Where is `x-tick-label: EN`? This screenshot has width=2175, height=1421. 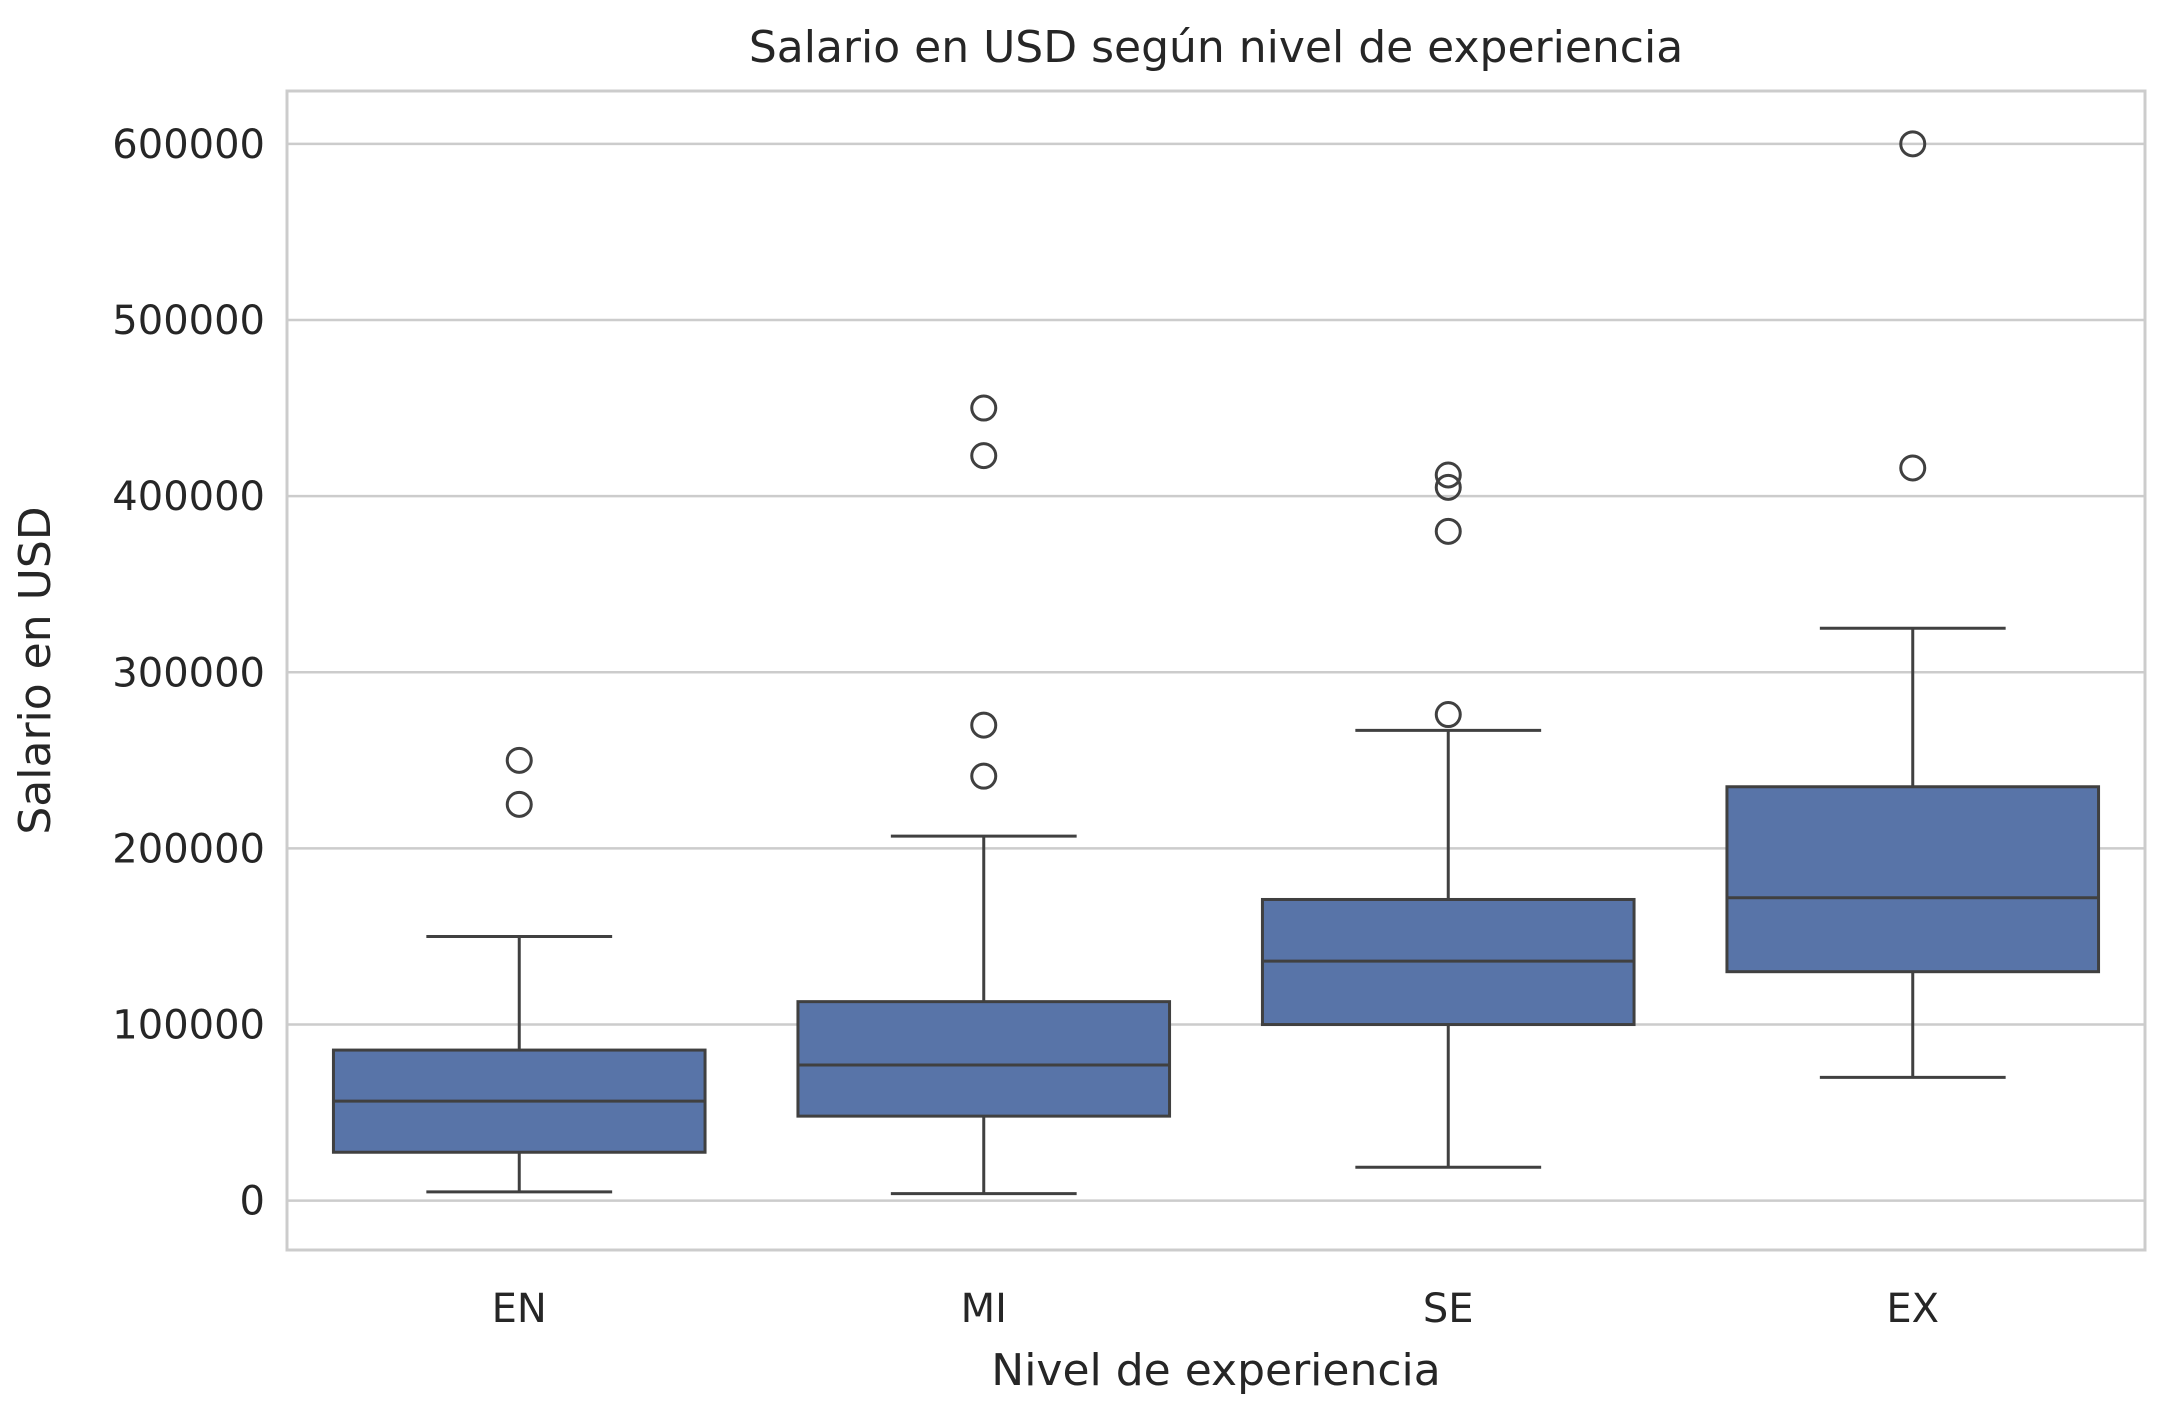
x-tick-label: EN is located at coordinates (519, 1309).